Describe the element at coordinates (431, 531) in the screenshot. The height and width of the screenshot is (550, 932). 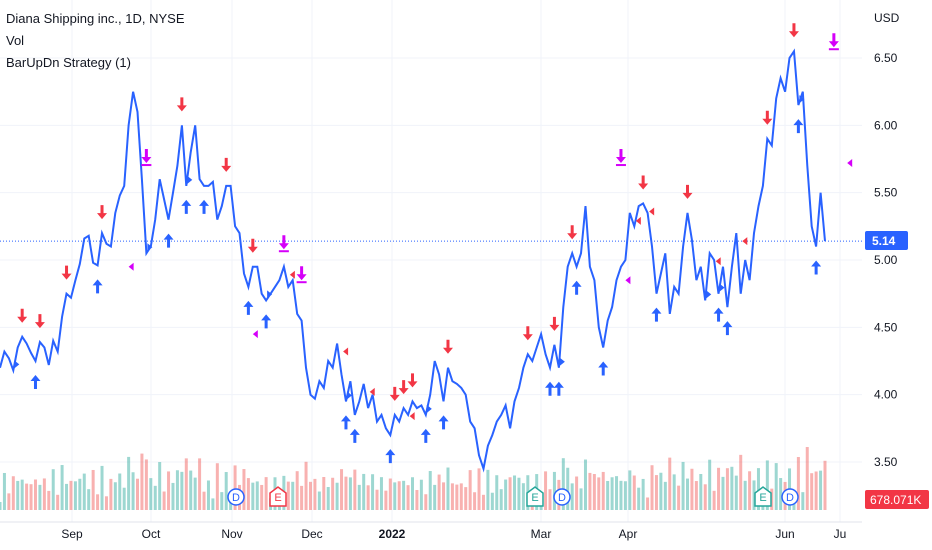
I see `time-scale: Sep Oct Nov Dec 2022 Mar Apr Jun Ju` at that location.